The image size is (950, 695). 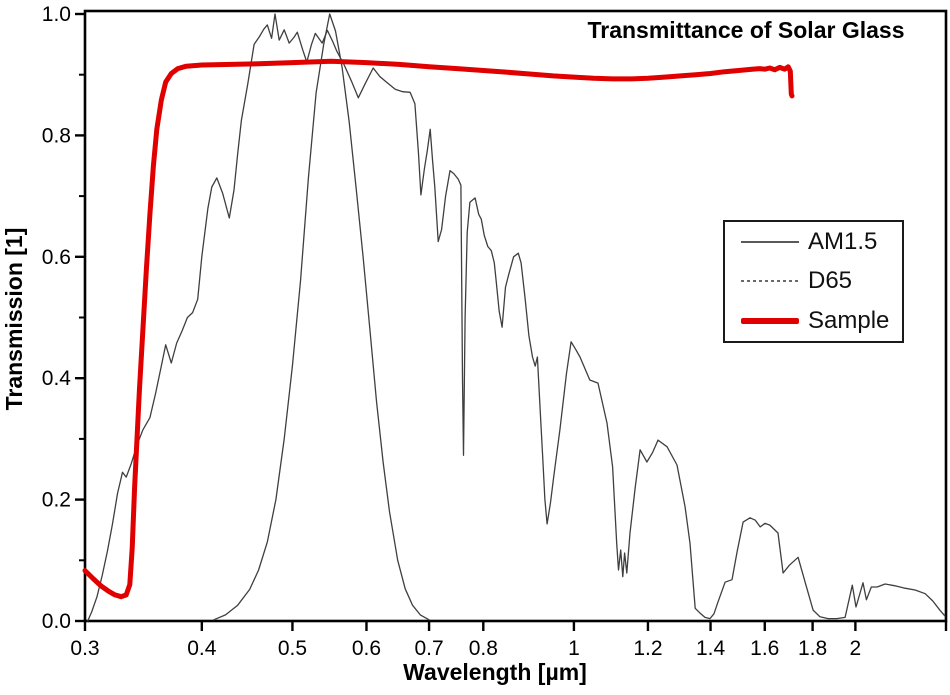 I want to click on x-tick-label: 1, so click(x=574, y=648).